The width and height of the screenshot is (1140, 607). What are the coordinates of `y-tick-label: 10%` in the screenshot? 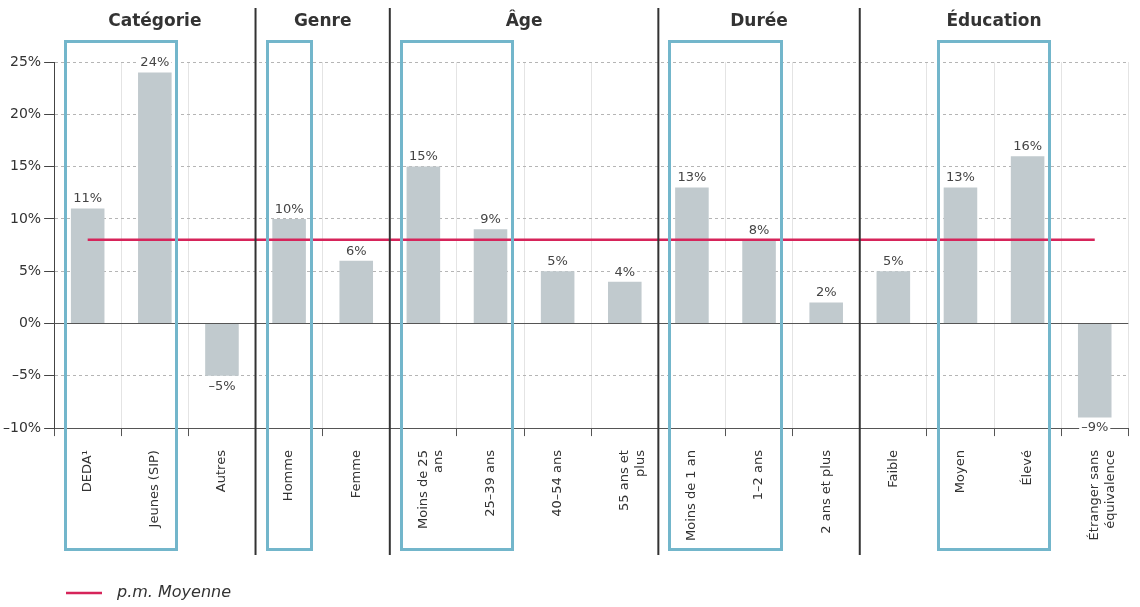 It's located at (25, 217).